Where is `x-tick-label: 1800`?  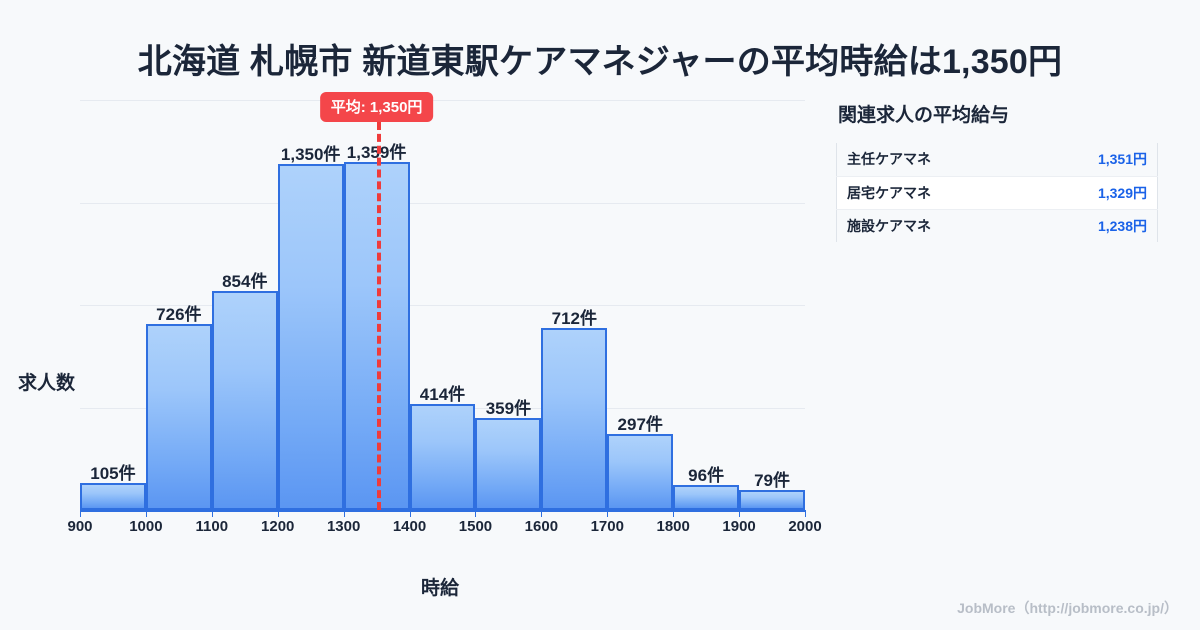
x-tick-label: 1800 is located at coordinates (673, 526).